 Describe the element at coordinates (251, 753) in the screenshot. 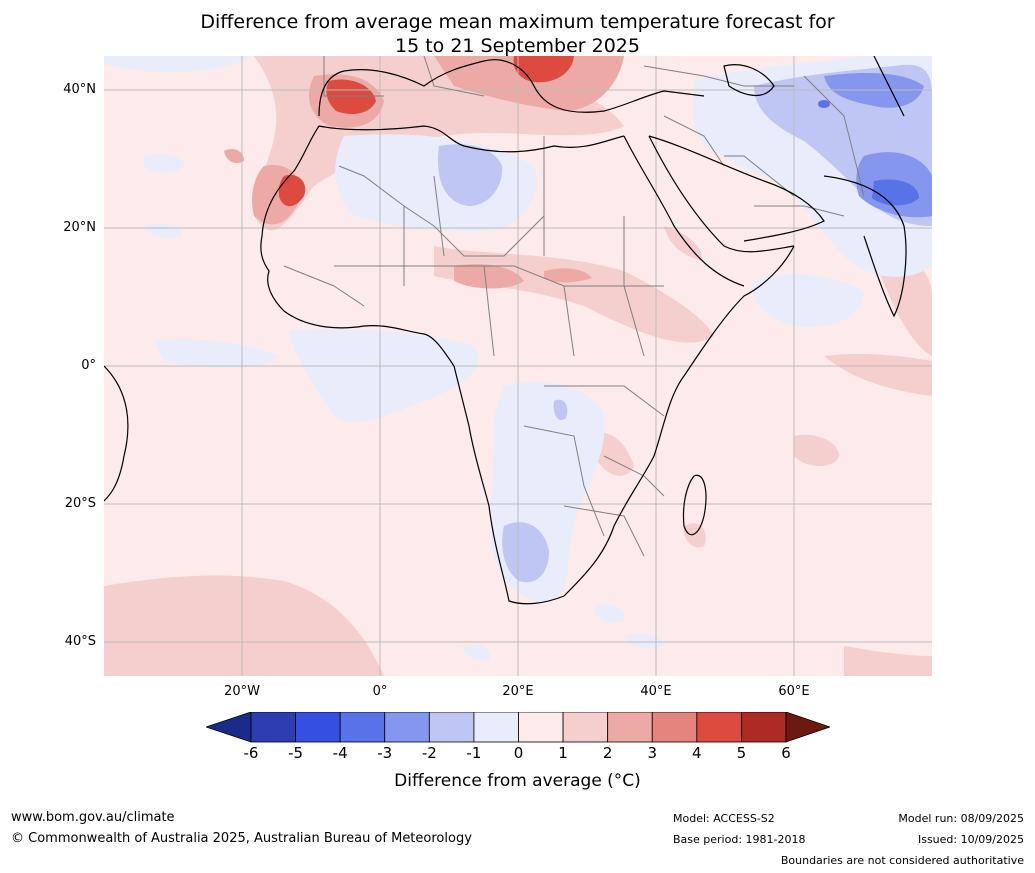

I see `colorbar-tick-label: -6` at that location.